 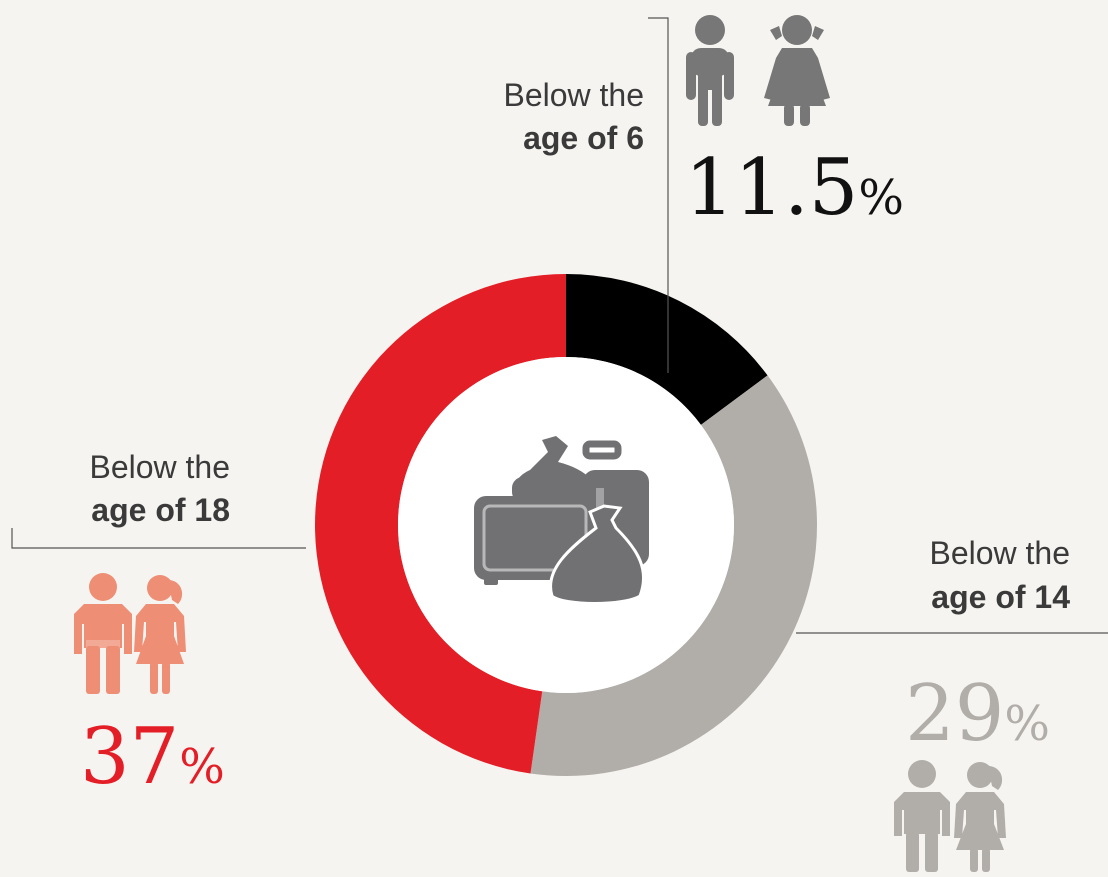 I want to click on age-18-percent: 37%, so click(x=152, y=757).